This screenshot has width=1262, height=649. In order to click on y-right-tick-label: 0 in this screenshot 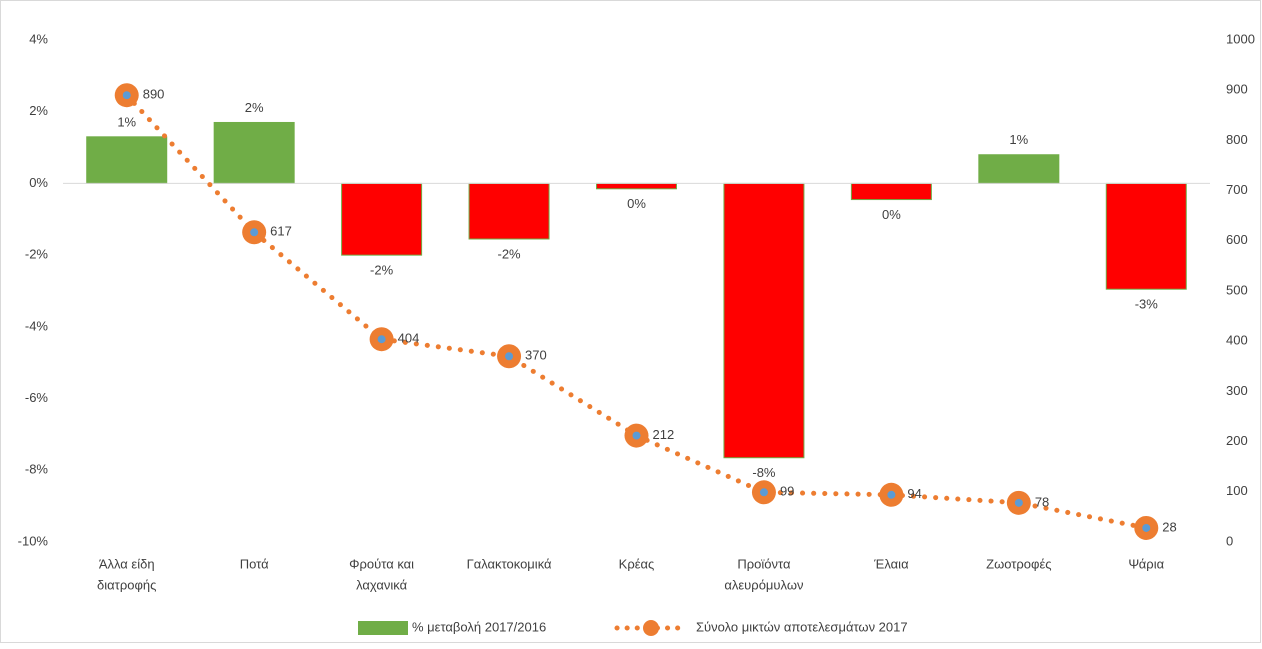, I will do `click(1229, 540)`.